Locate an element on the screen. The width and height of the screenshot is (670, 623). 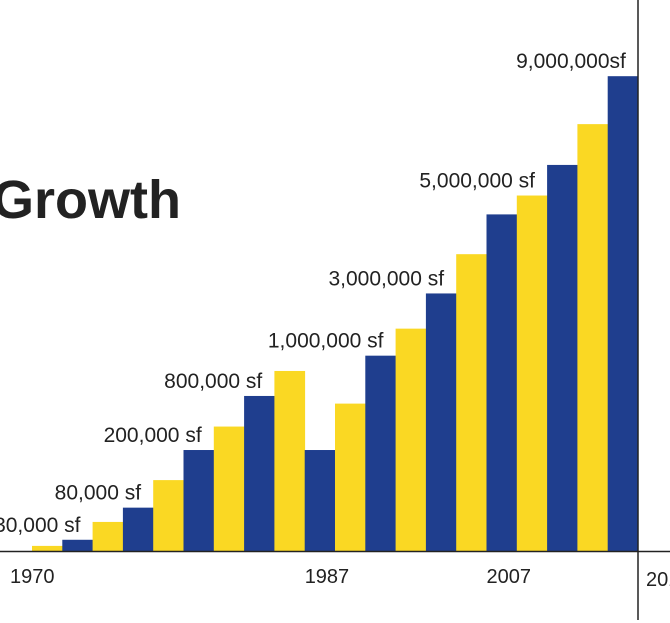
x-tick-1970: 1970 is located at coordinates (32, 577).